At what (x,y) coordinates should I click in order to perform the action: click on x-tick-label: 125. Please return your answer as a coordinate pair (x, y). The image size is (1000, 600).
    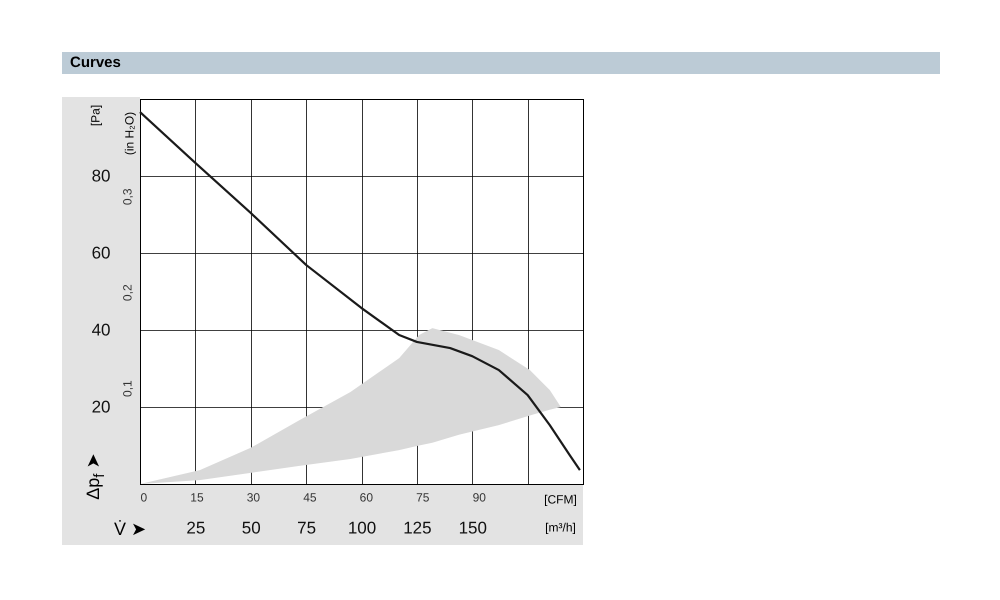
    Looking at the image, I should click on (417, 528).